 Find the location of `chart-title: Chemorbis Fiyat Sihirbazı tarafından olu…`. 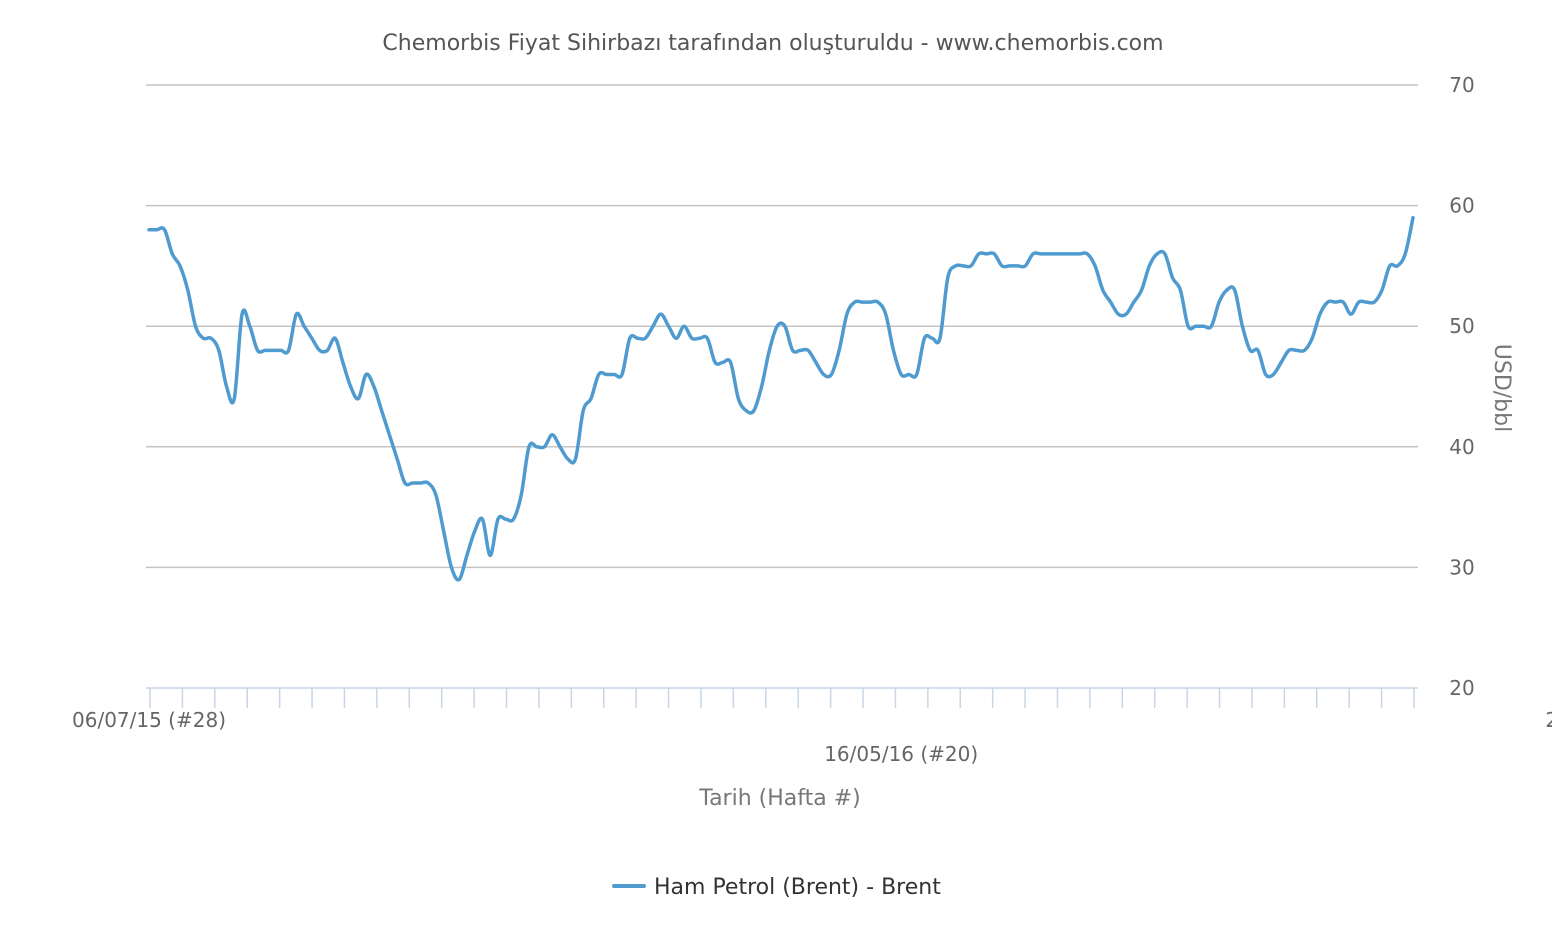

chart-title: Chemorbis Fiyat Sihirbazı tarafından olu… is located at coordinates (772, 43).